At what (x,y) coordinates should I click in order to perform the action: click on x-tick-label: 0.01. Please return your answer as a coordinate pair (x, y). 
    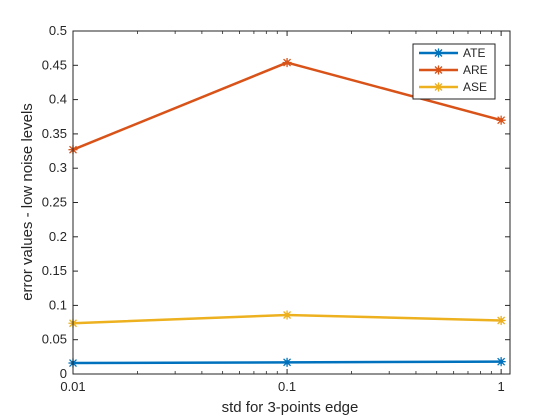
    Looking at the image, I should click on (72, 386).